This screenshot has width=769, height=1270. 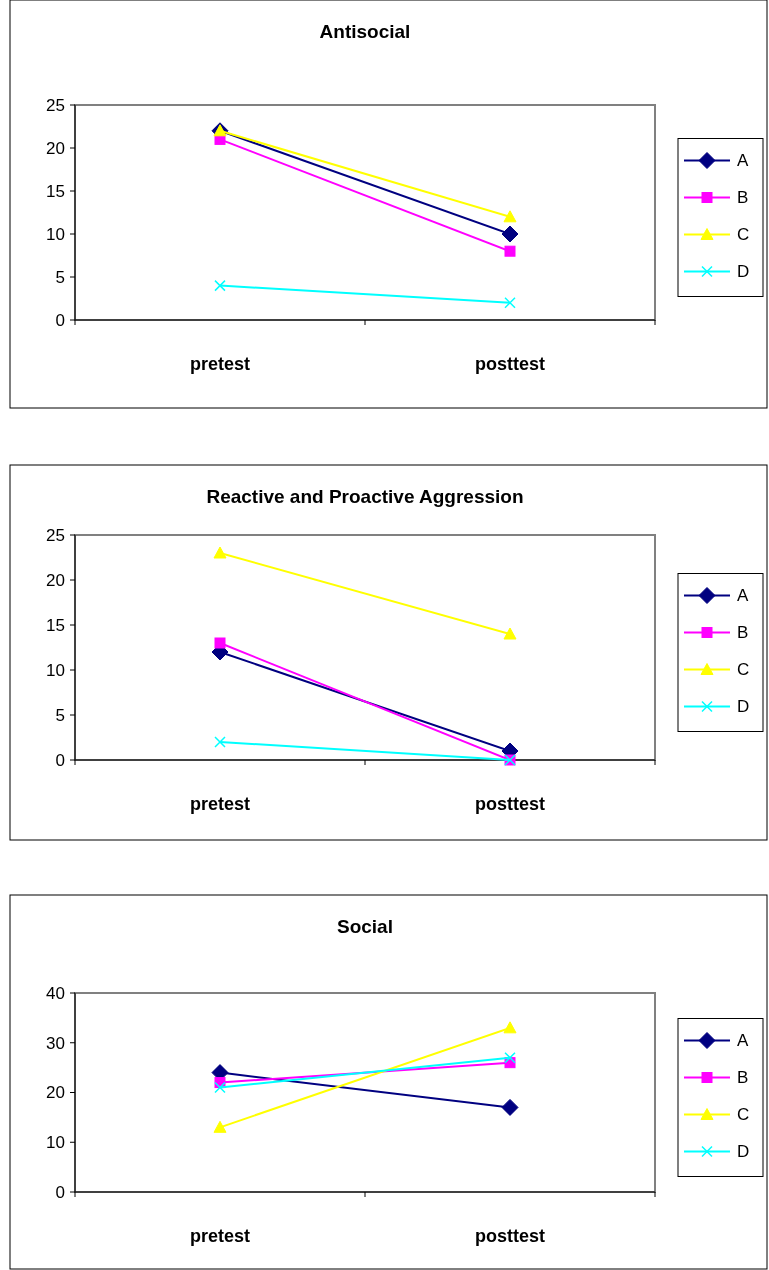 What do you see at coordinates (365, 496) in the screenshot?
I see `chart-title: Reactive and Proactive Aggression` at bounding box center [365, 496].